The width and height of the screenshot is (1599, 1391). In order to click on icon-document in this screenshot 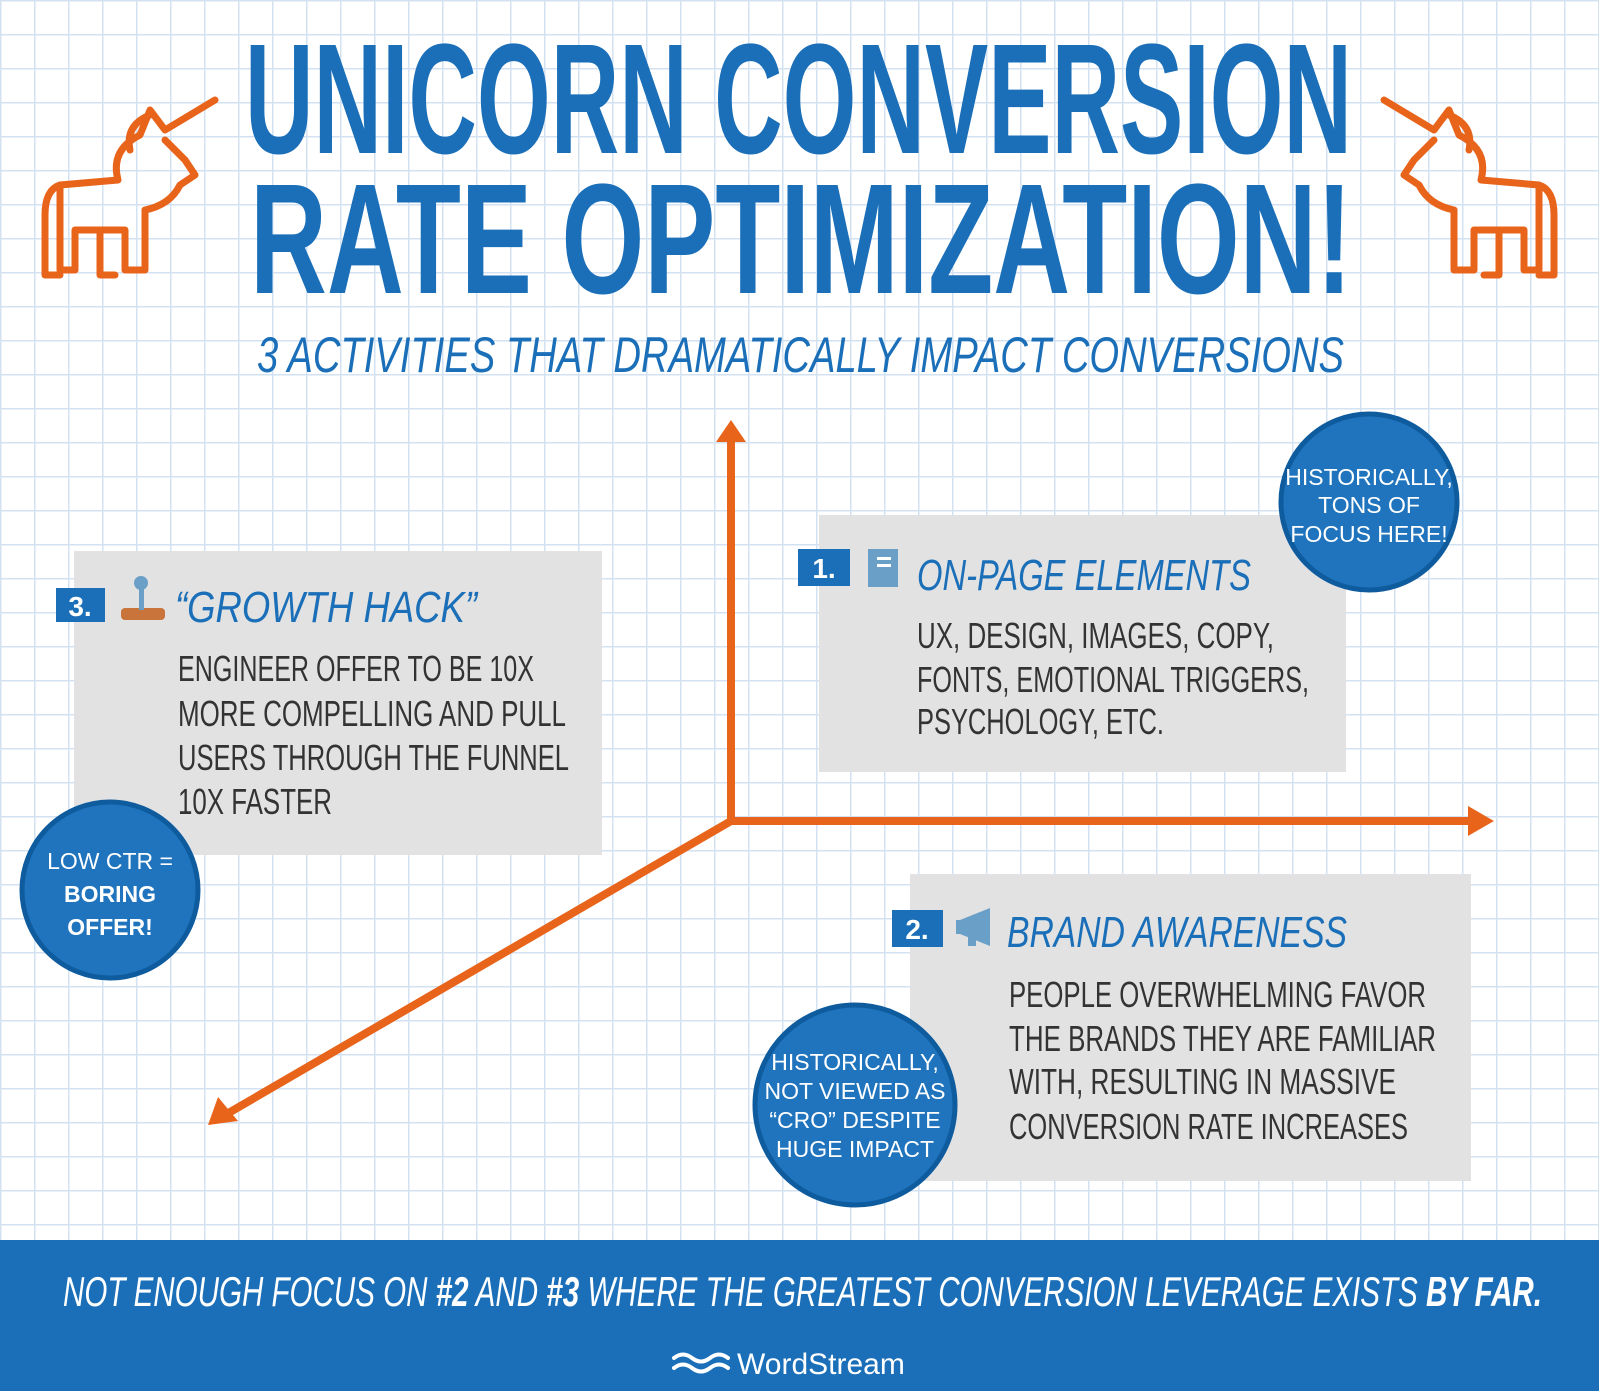, I will do `click(883, 568)`.